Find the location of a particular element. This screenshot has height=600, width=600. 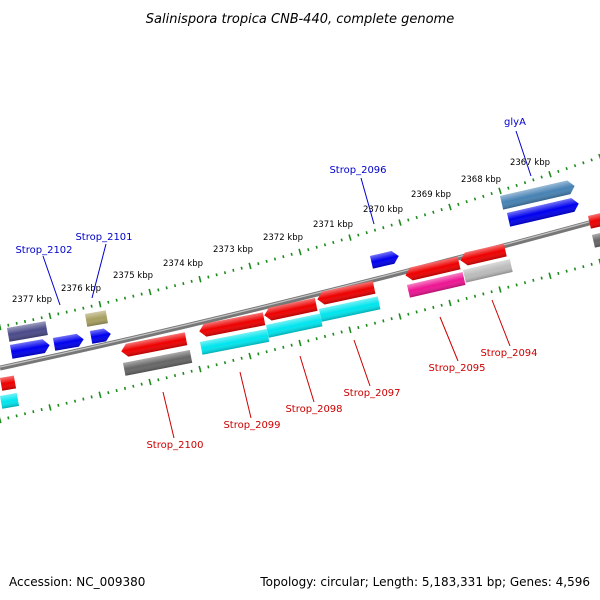

gene-left-edge-red is located at coordinates (8, 383).